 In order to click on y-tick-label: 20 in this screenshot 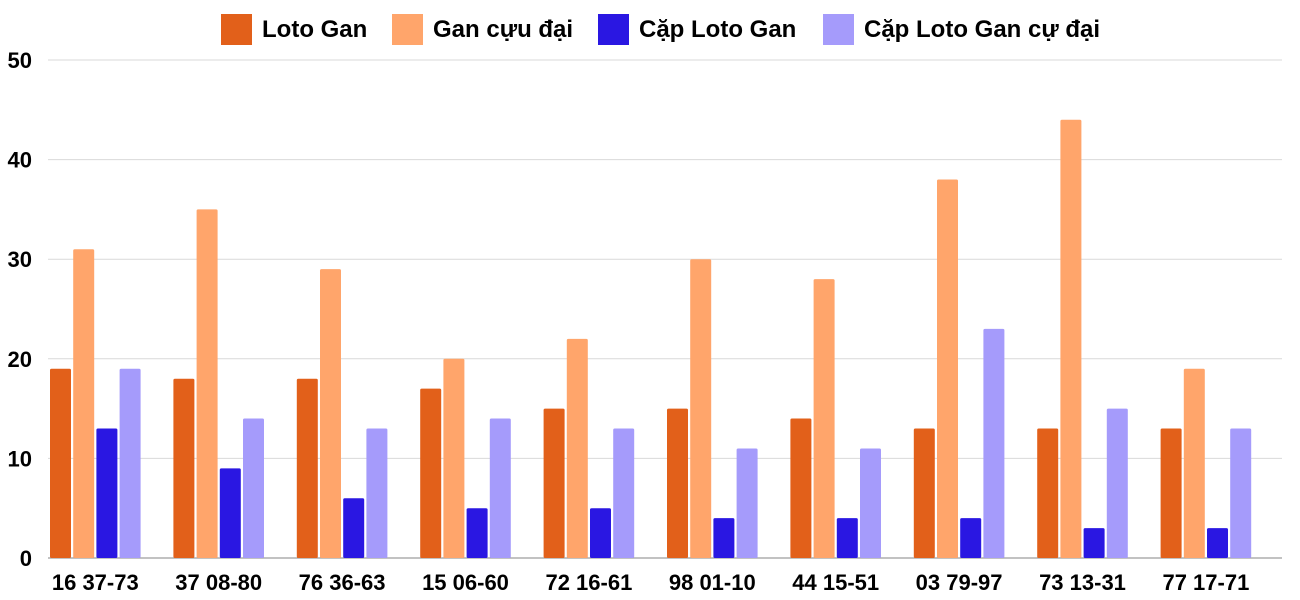, I will do `click(20, 359)`.